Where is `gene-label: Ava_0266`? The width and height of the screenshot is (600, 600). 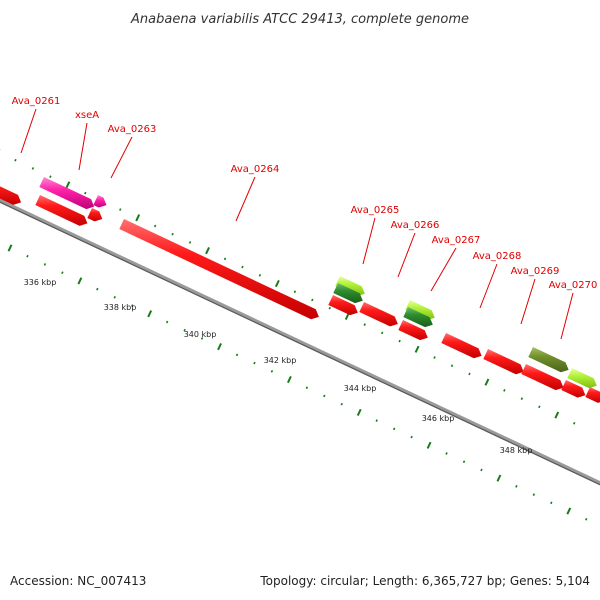
gene-label: Ava_0266 is located at coordinates (415, 225).